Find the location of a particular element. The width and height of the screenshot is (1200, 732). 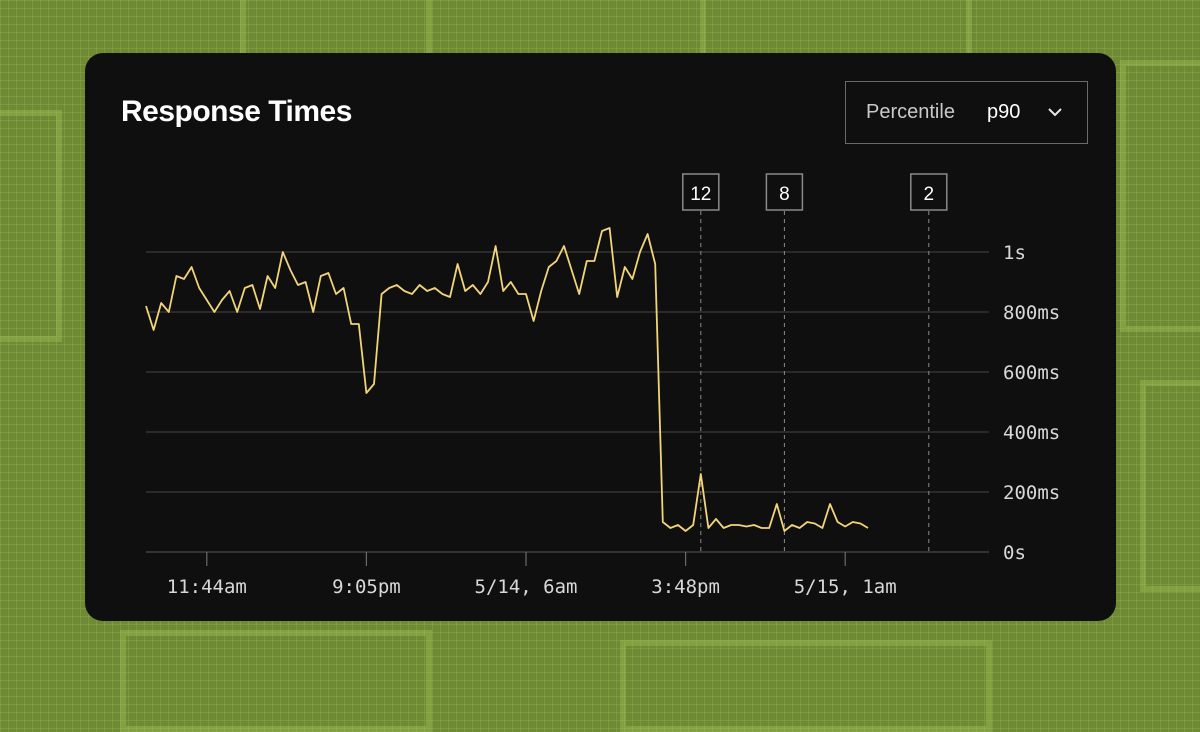

y-tick-label: 1s is located at coordinates (1014, 253).